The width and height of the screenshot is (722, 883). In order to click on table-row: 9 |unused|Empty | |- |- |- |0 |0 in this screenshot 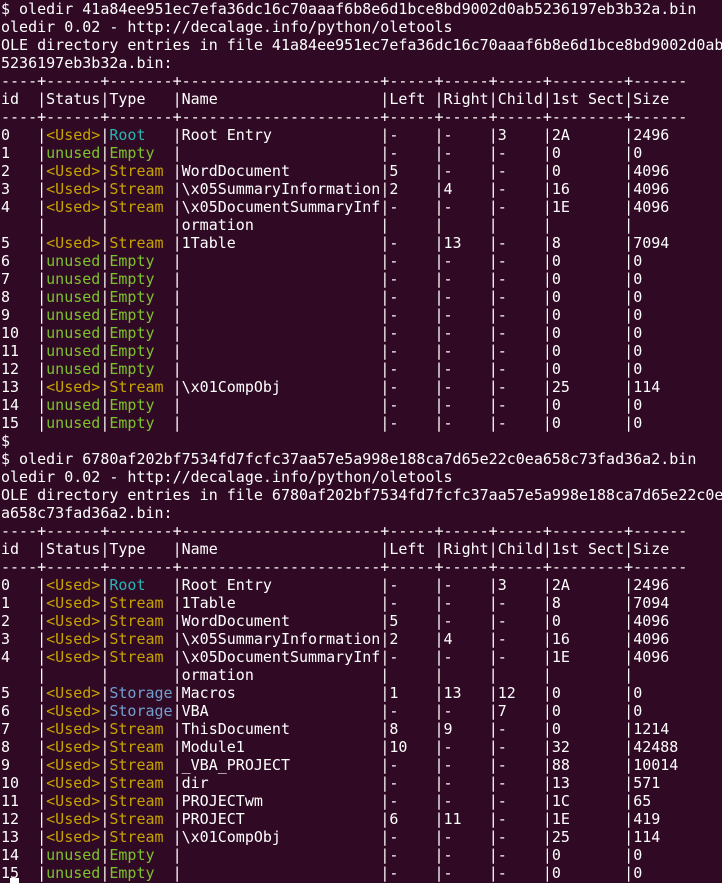, I will do `click(322, 315)`.